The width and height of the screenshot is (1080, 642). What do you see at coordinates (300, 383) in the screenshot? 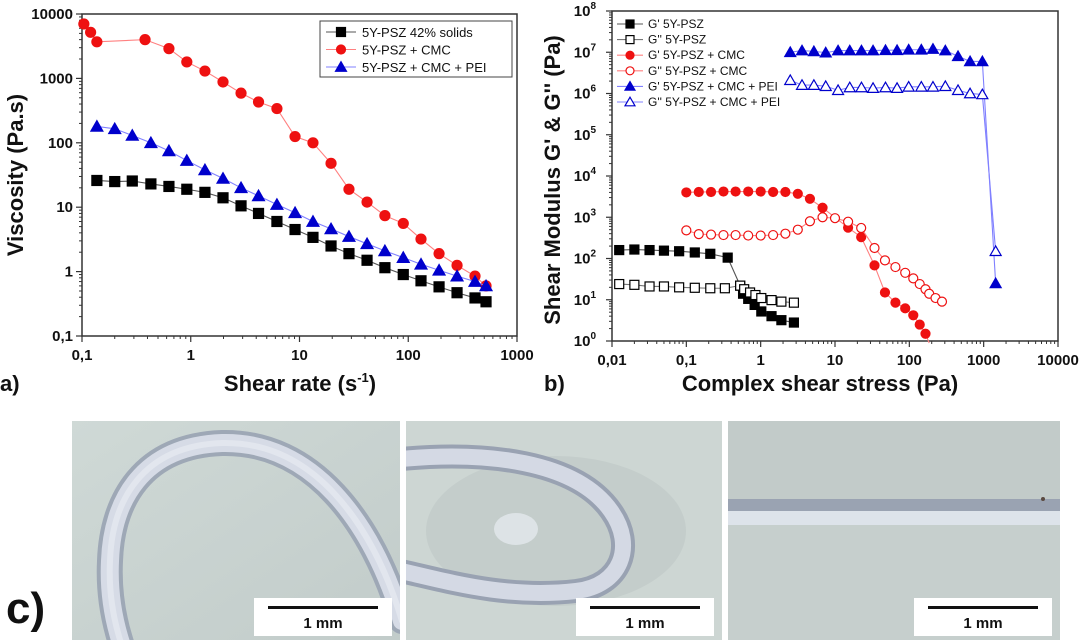
I see `chart-a-xlabel: Shear rate (s-1)` at bounding box center [300, 383].